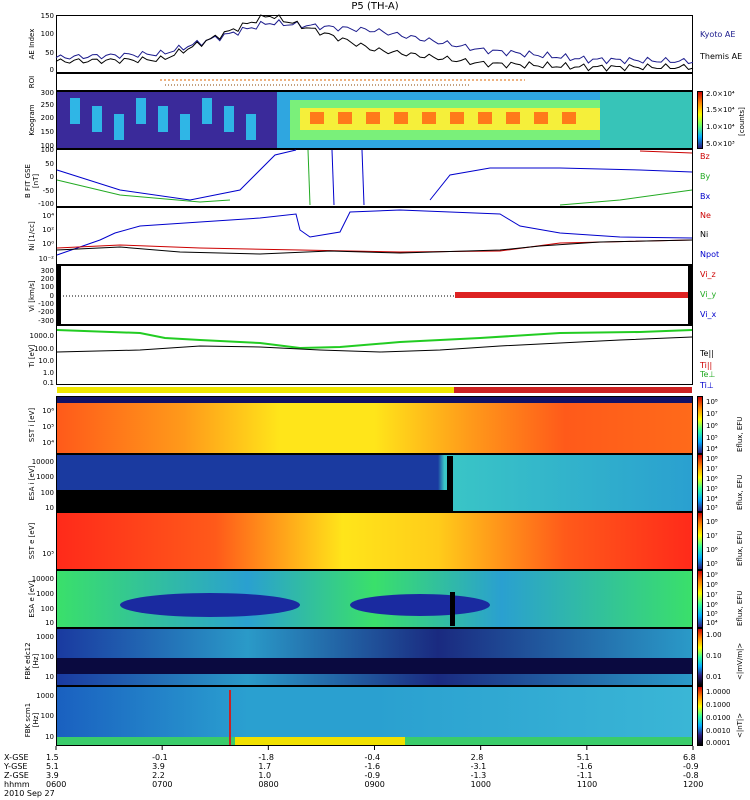 The width and height of the screenshot is (750, 800). Describe the element at coordinates (48, 191) in the screenshot. I see `bfit-tick: -50` at that location.